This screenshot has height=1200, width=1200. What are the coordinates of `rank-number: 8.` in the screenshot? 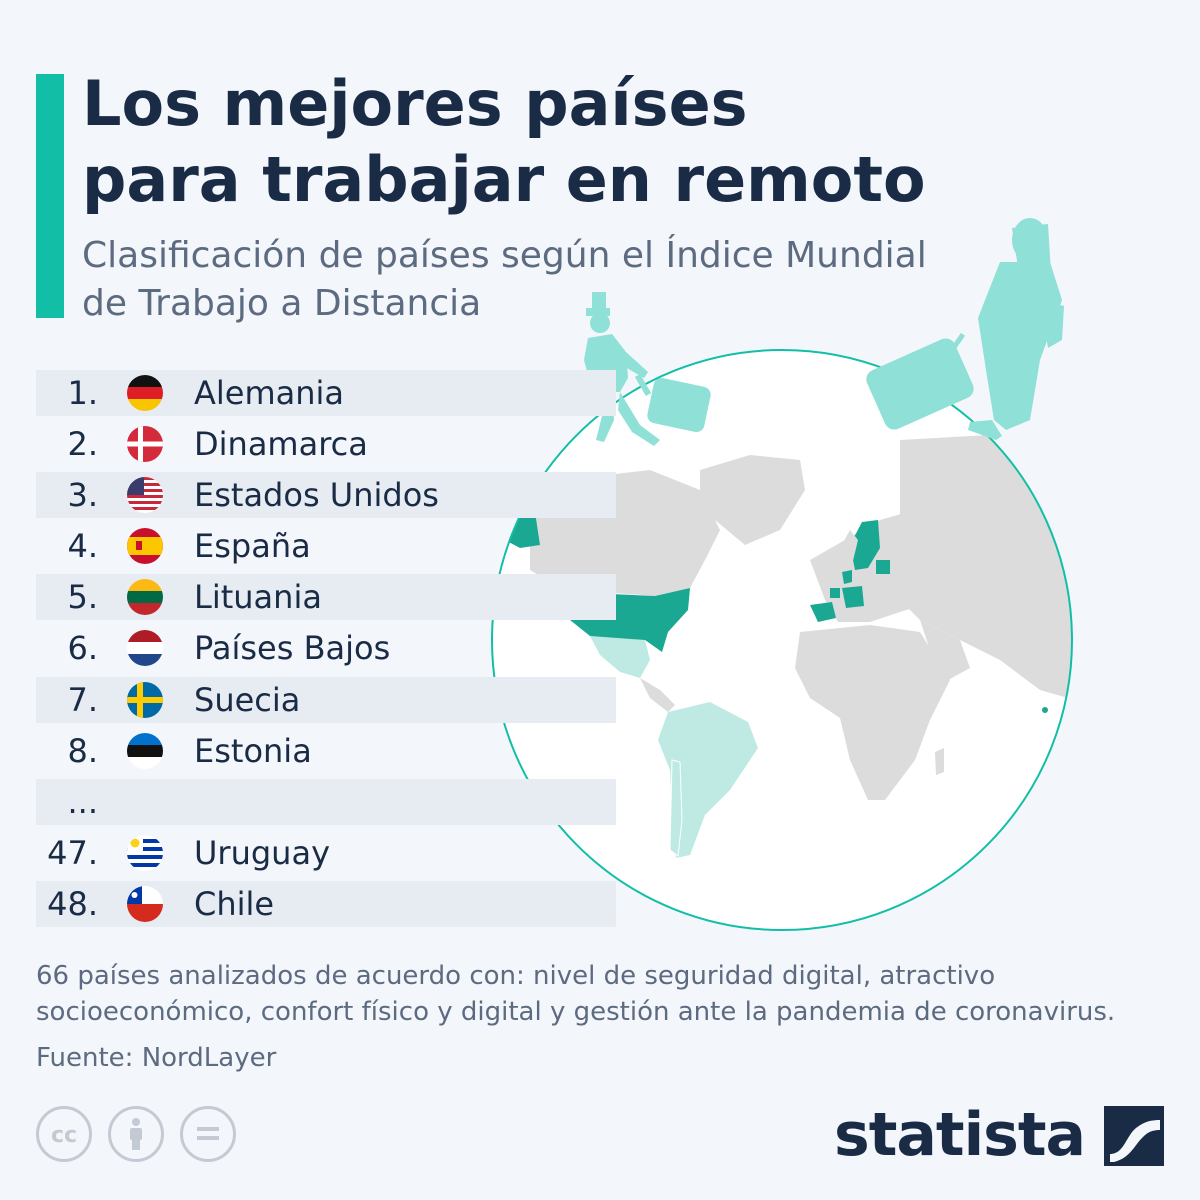 It's located at (82, 750).